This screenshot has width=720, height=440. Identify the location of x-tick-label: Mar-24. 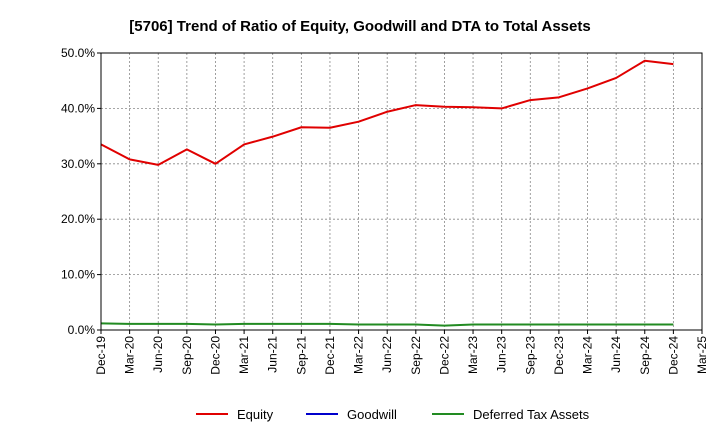
(588, 355).